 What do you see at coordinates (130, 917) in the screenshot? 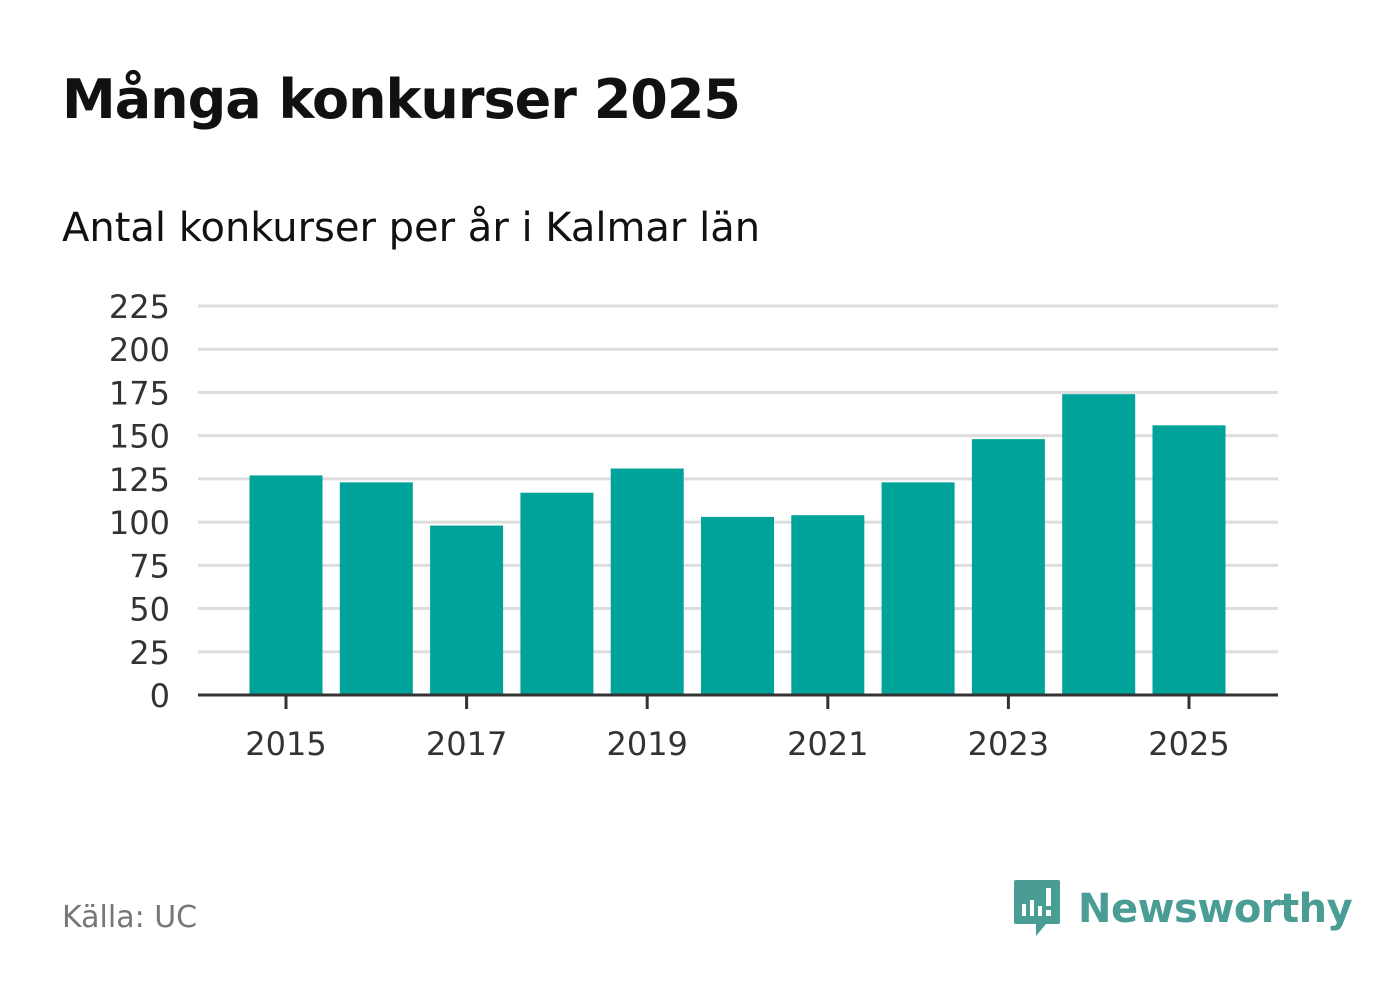
I see `source-note: Källa: UC` at bounding box center [130, 917].